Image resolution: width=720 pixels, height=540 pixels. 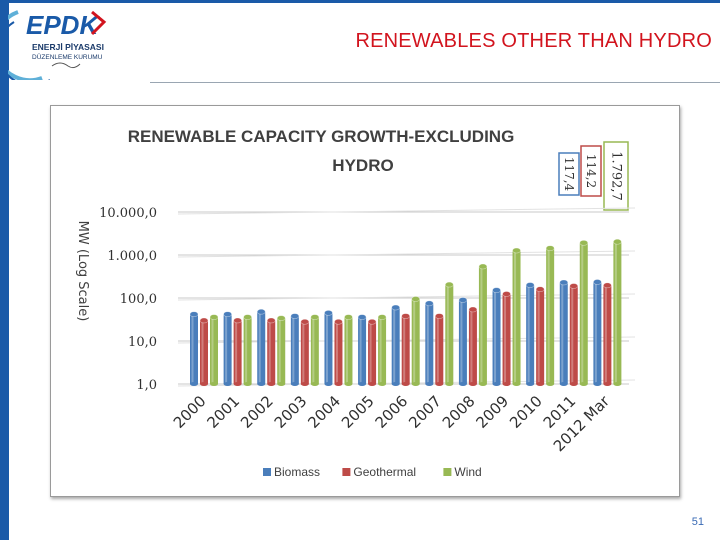 What do you see at coordinates (346, 472) in the screenshot?
I see `legend-swatch-geothermal` at bounding box center [346, 472].